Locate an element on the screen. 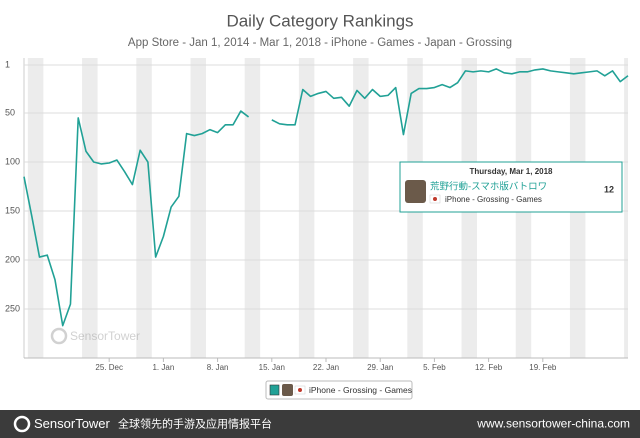 This screenshot has width=640, height=438. watermark-text: SensorTower is located at coordinates (105, 336).